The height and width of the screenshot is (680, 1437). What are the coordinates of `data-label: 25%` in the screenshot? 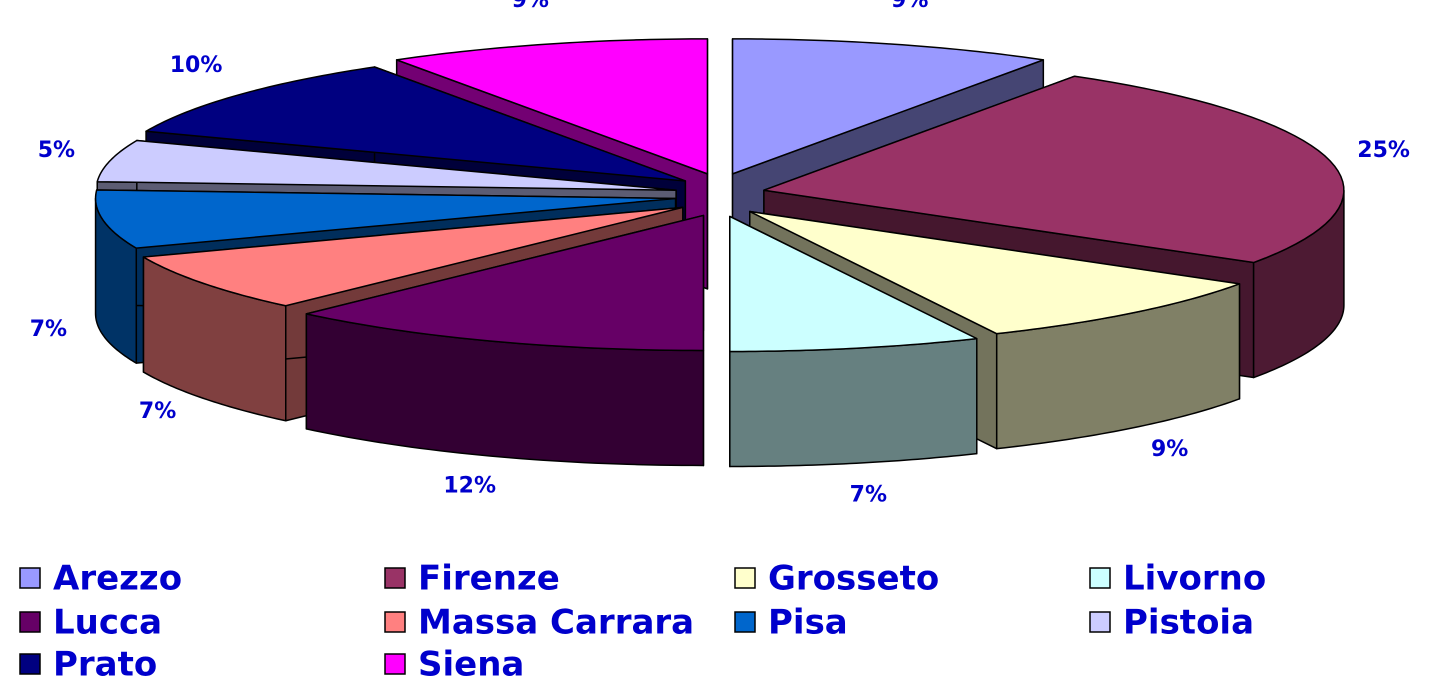 It's located at (1383, 150).